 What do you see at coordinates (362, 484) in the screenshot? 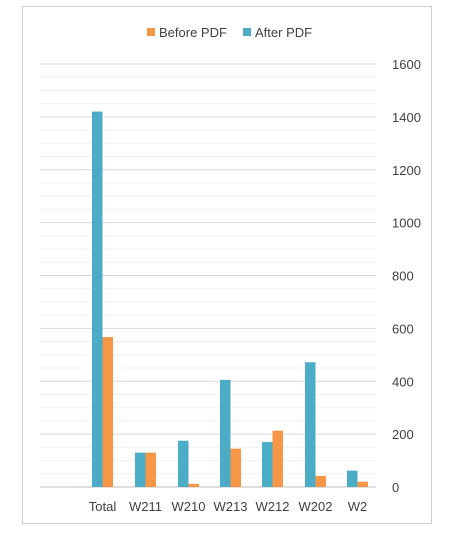
I see `bar-before-pdf-w2` at bounding box center [362, 484].